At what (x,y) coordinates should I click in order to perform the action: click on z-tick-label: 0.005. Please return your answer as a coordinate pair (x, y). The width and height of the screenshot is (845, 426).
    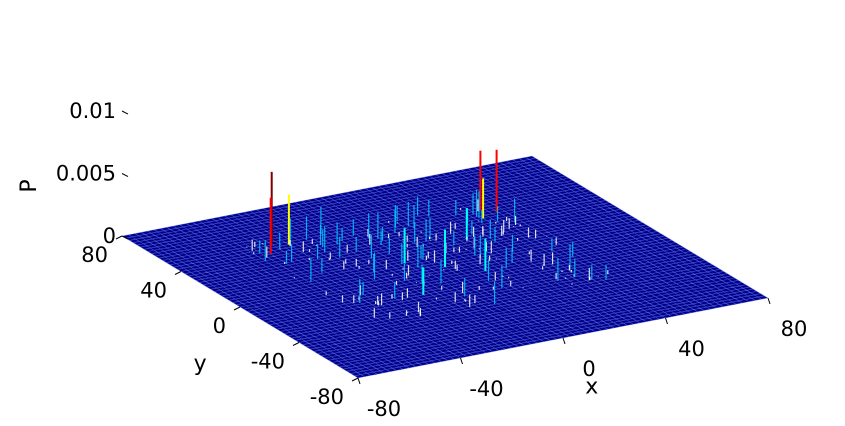
    Looking at the image, I should click on (86, 174).